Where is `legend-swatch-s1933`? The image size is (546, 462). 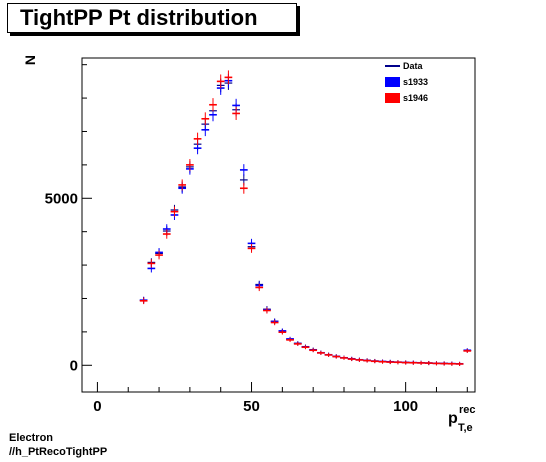
legend-swatch-s1933 is located at coordinates (392, 82).